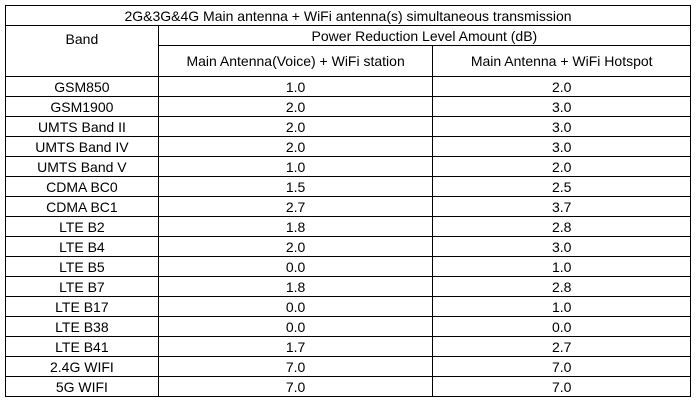 The height and width of the screenshot is (409, 698). I want to click on band-cell: 5G WIFI, so click(82, 386).